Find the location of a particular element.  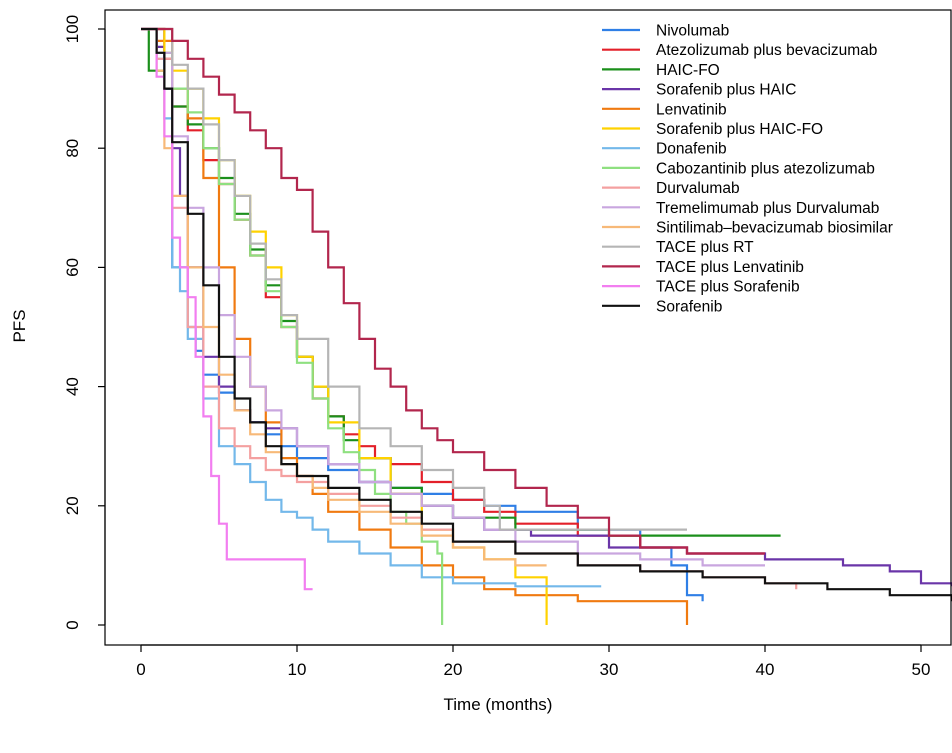

legend-label: TACE plus Sorafenib is located at coordinates (728, 287).